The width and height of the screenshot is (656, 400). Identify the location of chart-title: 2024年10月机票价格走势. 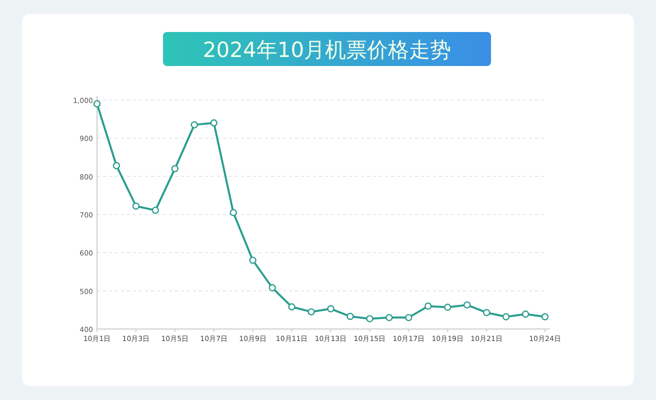
(327, 50).